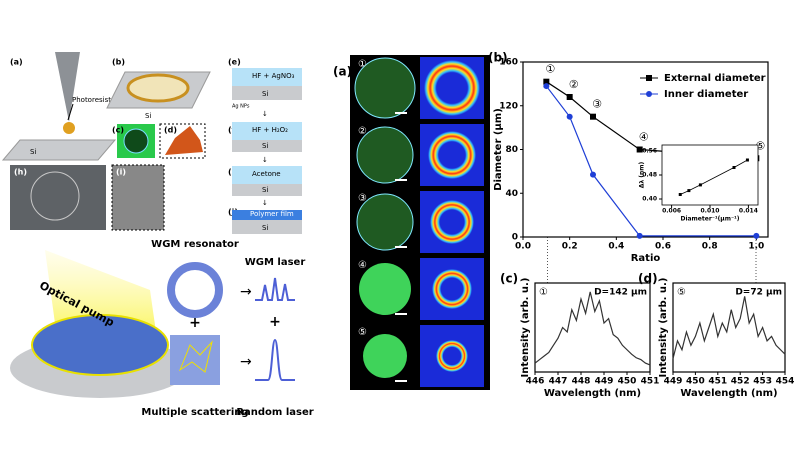 The width and height of the screenshot is (800, 450). I want to click on x-tick-label: 451, so click(717, 382).